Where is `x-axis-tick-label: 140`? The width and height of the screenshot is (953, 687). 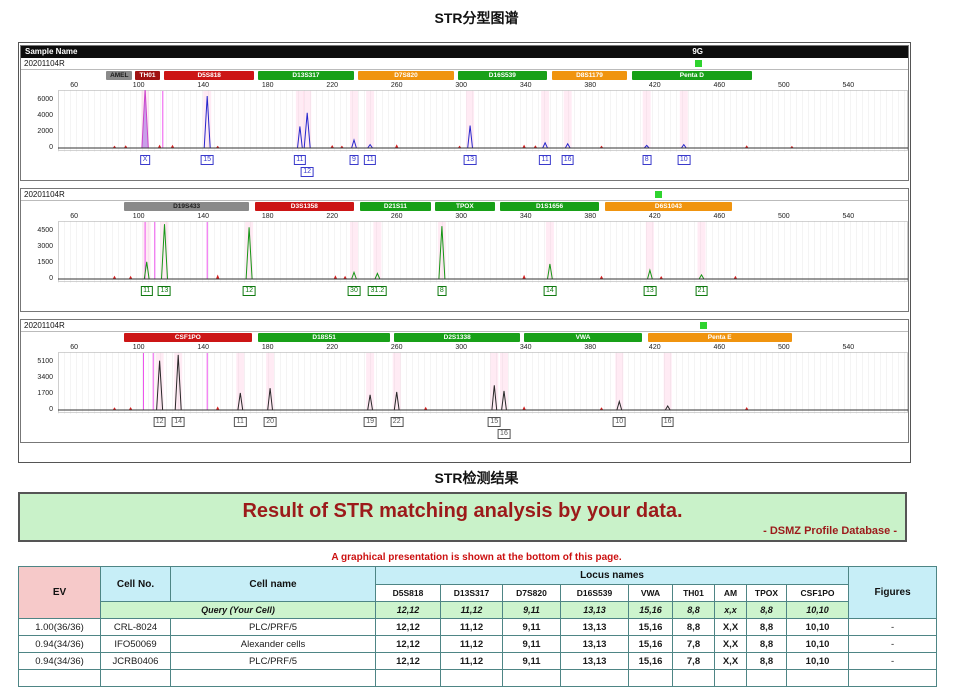
x-axis-tick-label: 140 is located at coordinates (203, 85).